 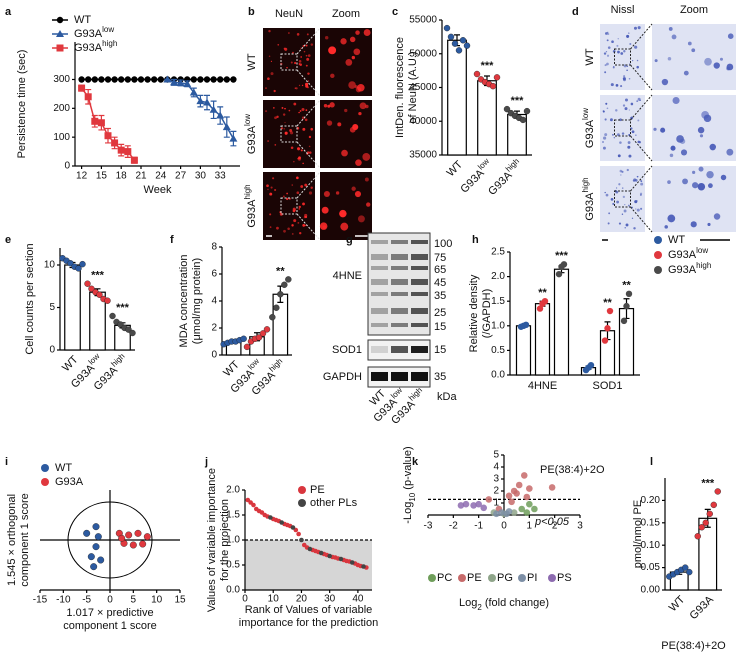 I want to click on zoom-line, so click(x=308, y=134).